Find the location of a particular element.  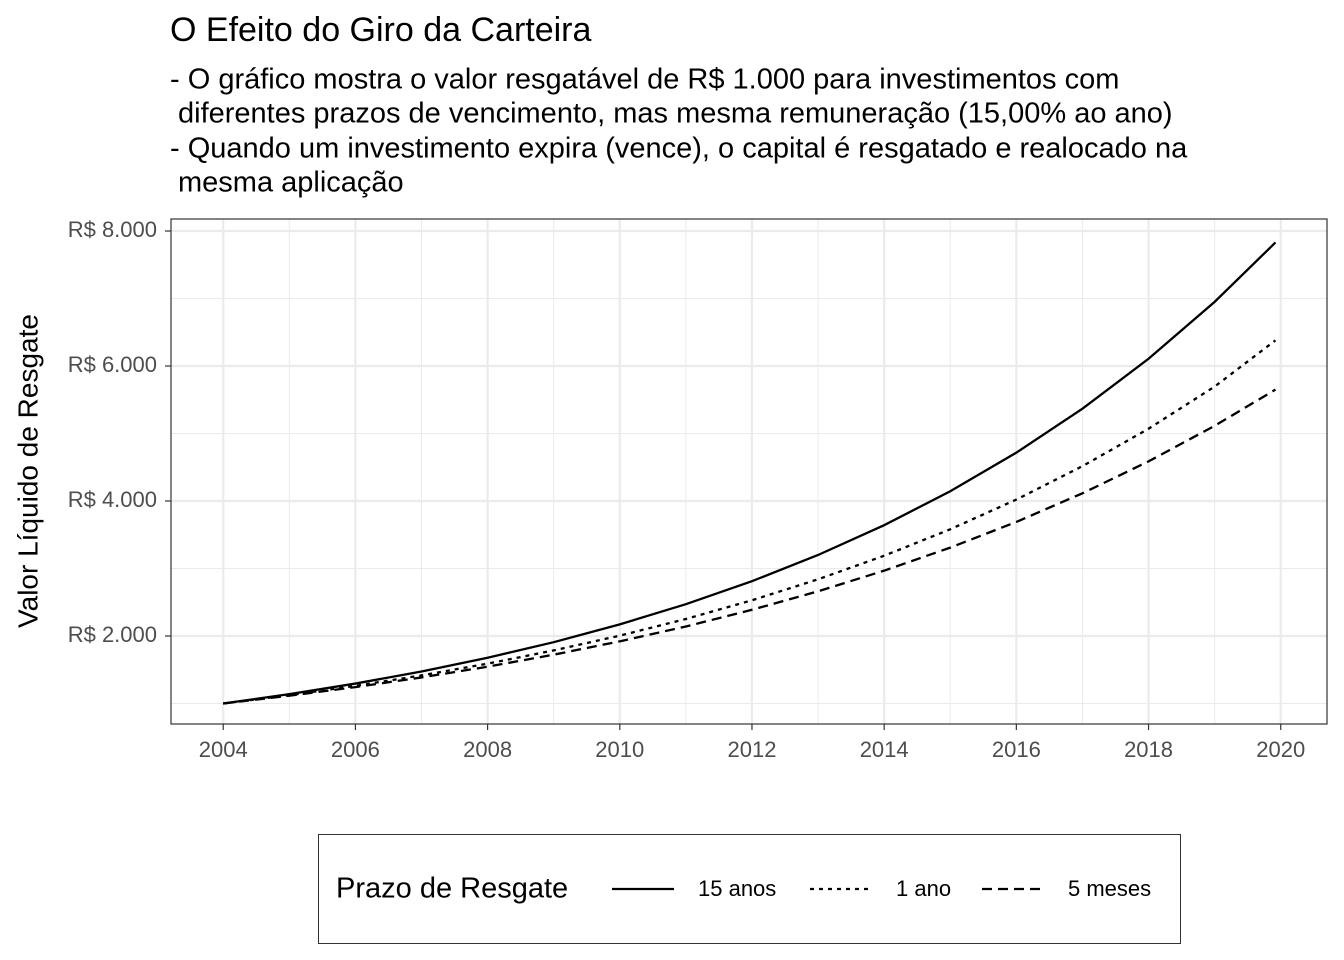

x-tick-label: 2004 is located at coordinates (223, 749).